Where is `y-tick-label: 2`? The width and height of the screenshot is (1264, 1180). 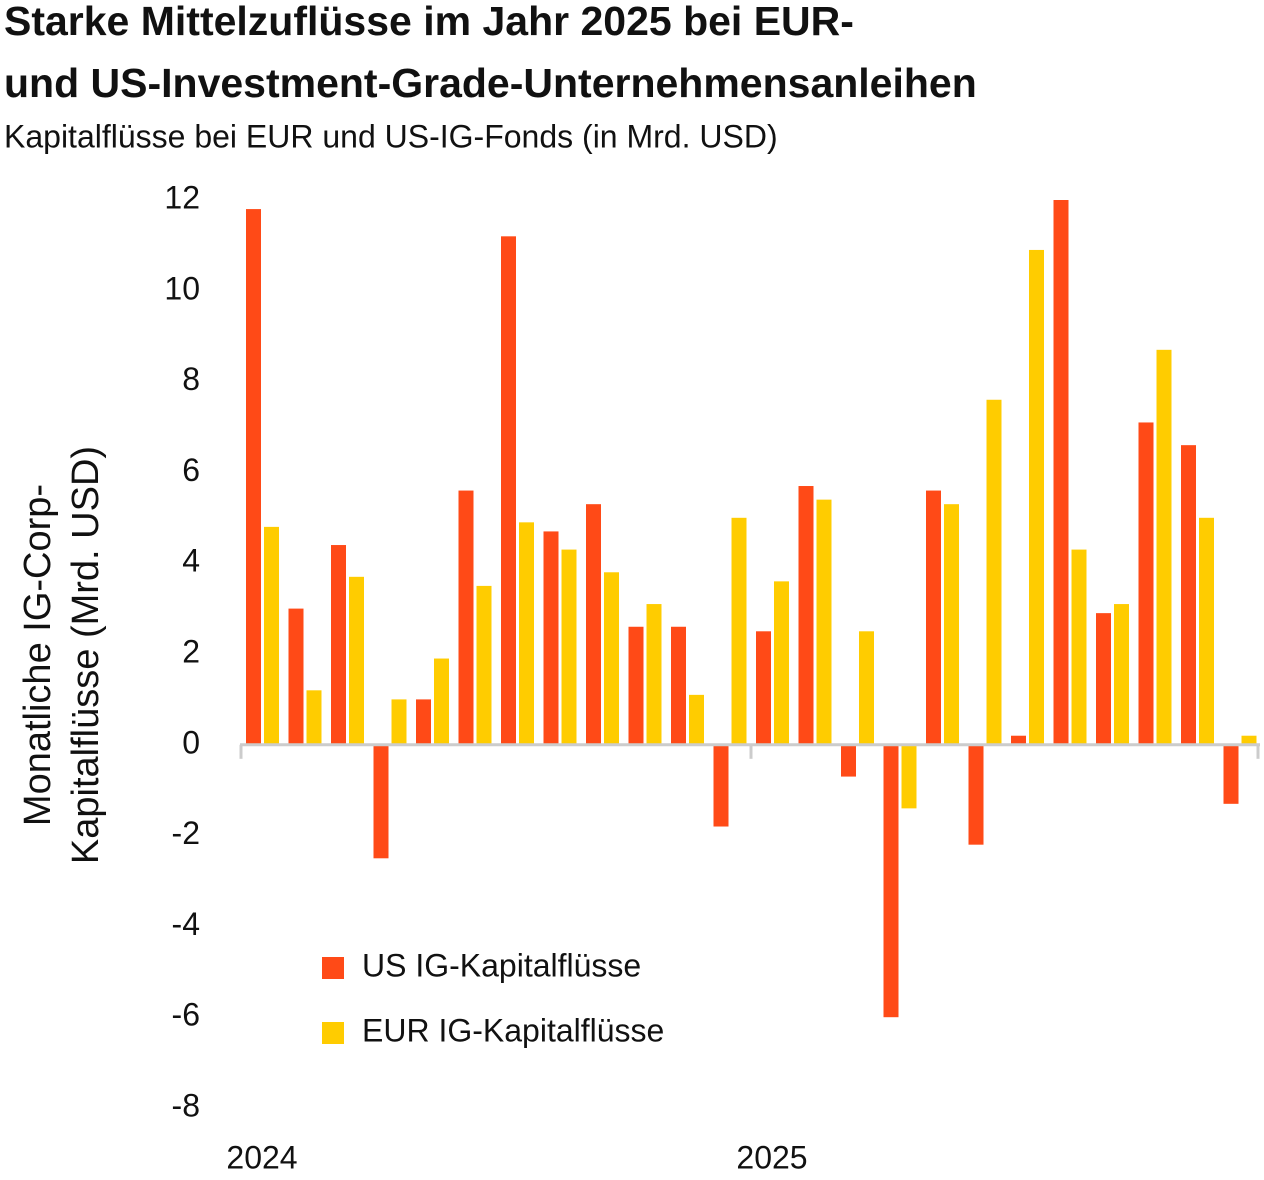
y-tick-label: 2 is located at coordinates (191, 651).